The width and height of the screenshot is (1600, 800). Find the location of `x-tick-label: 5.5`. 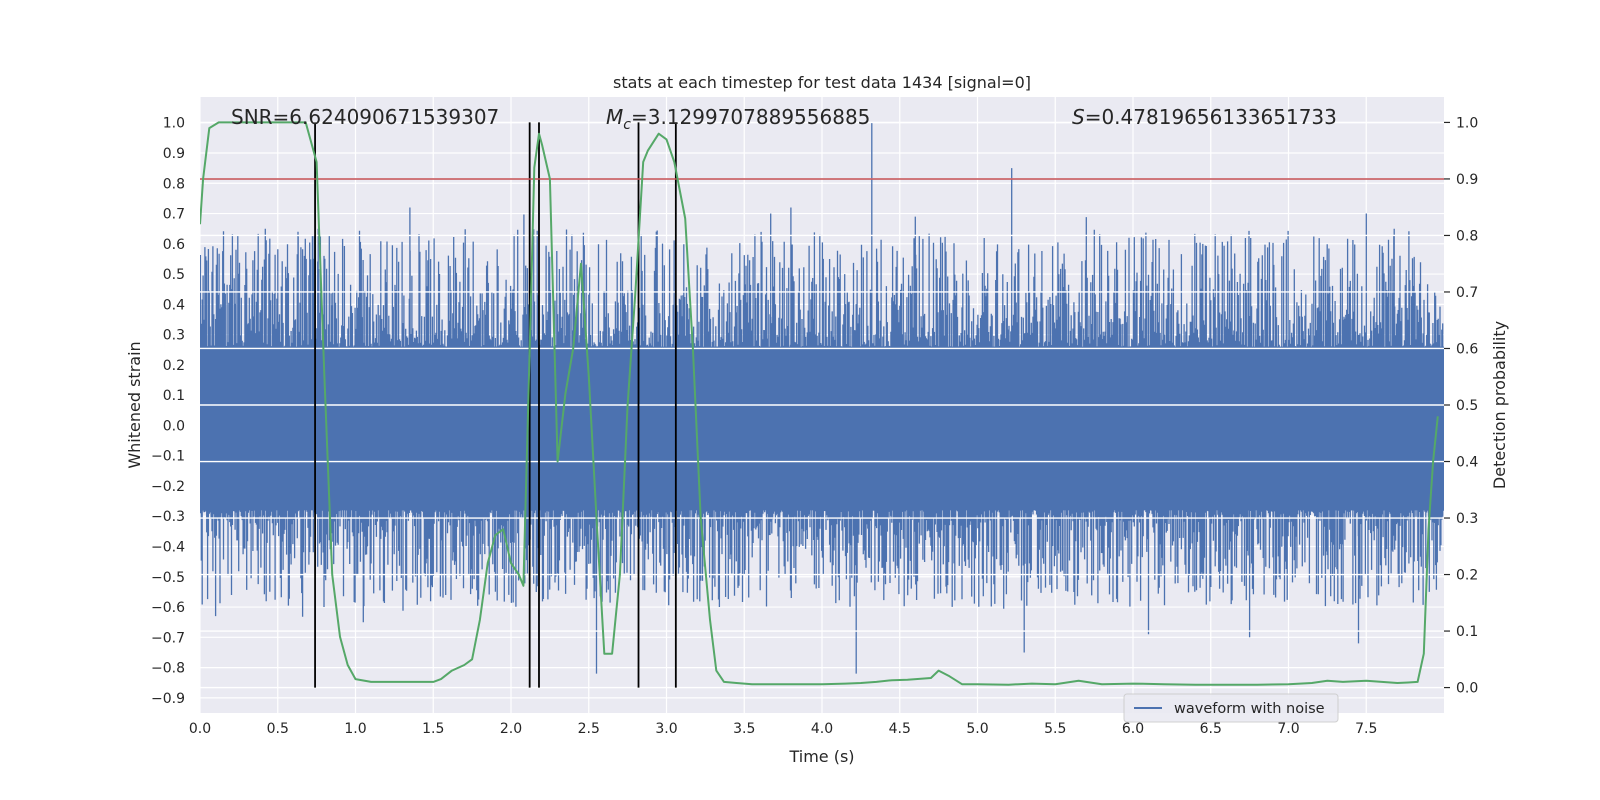

x-tick-label: 5.5 is located at coordinates (1055, 729).